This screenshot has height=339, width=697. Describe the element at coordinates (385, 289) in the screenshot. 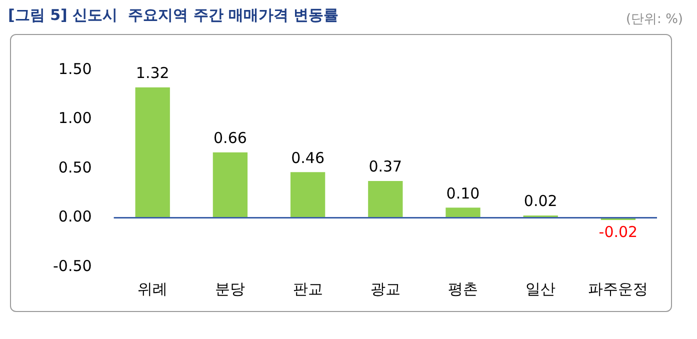

I see `x-tick-label: 광교` at that location.